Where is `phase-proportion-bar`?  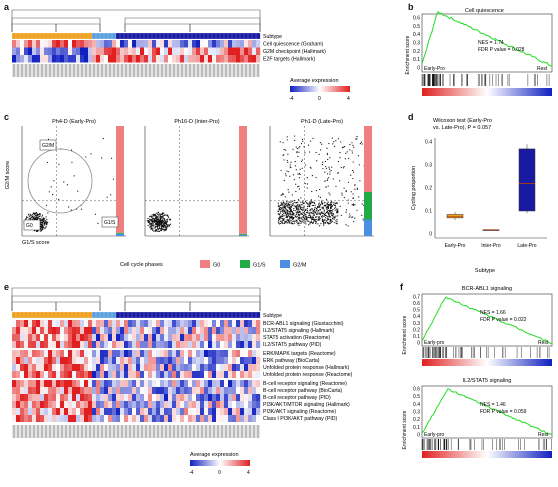
phase-proportion-bar is located at coordinates (120, 179).